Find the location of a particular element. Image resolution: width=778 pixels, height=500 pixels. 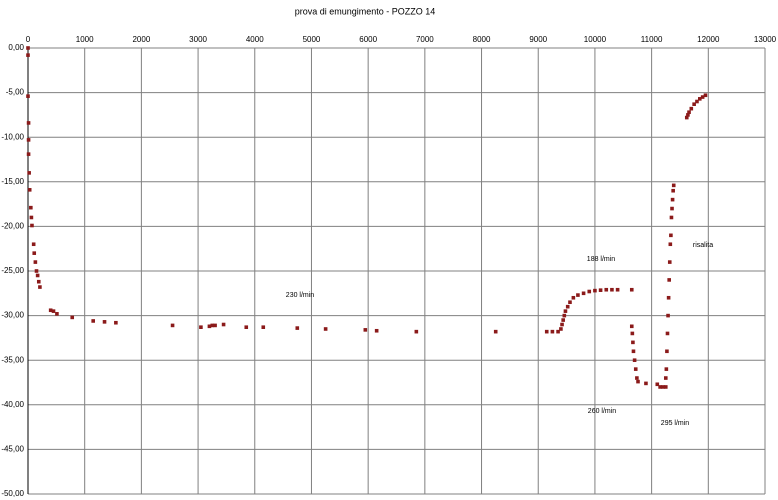

annotation: 188 l/min is located at coordinates (601, 259).